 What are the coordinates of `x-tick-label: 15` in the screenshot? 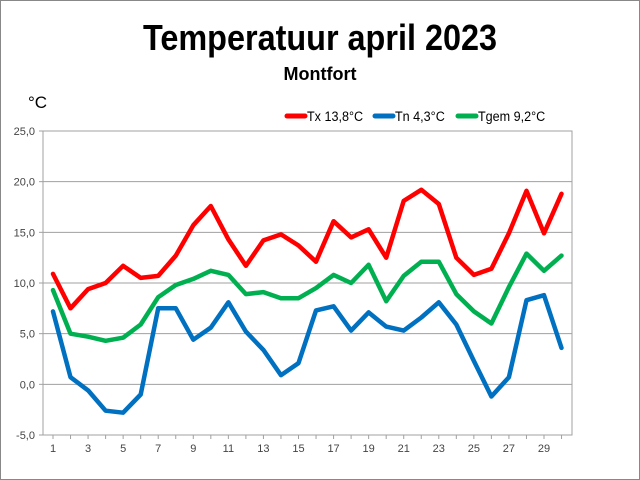 It's located at (298, 449).